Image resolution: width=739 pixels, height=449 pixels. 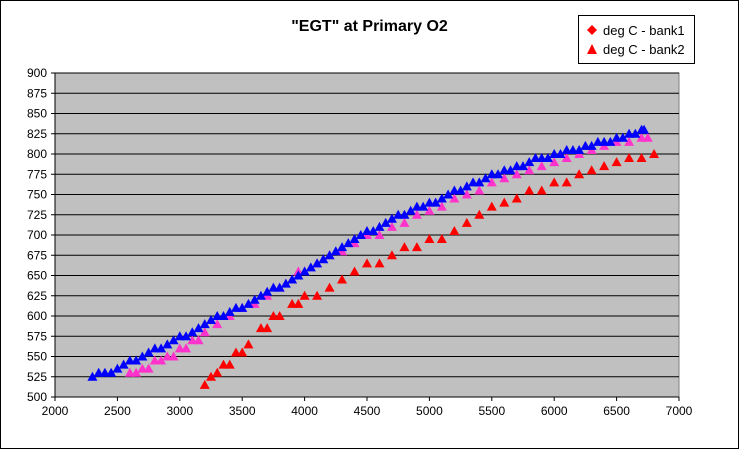 I want to click on x-tick-label: 3500, so click(x=242, y=411).